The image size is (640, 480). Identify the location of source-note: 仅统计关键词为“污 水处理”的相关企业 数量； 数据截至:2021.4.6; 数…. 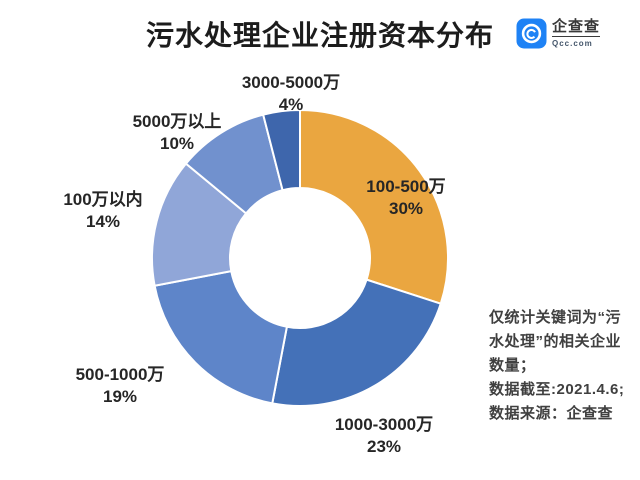
(564, 366).